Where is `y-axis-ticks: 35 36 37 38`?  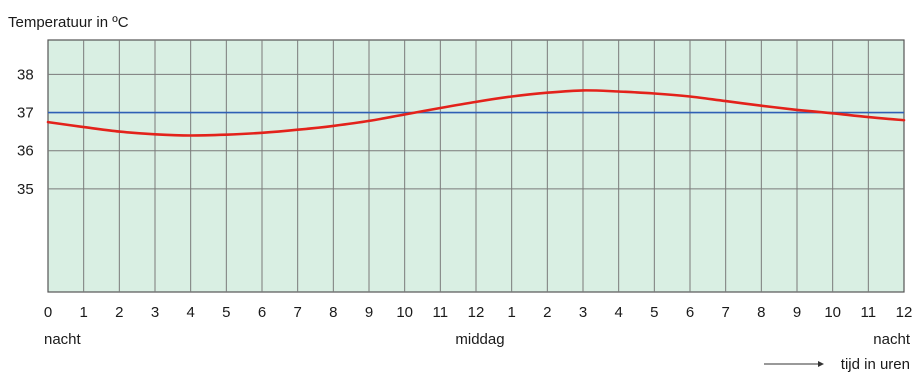
y-axis-ticks: 35 36 37 38 is located at coordinates (25, 132).